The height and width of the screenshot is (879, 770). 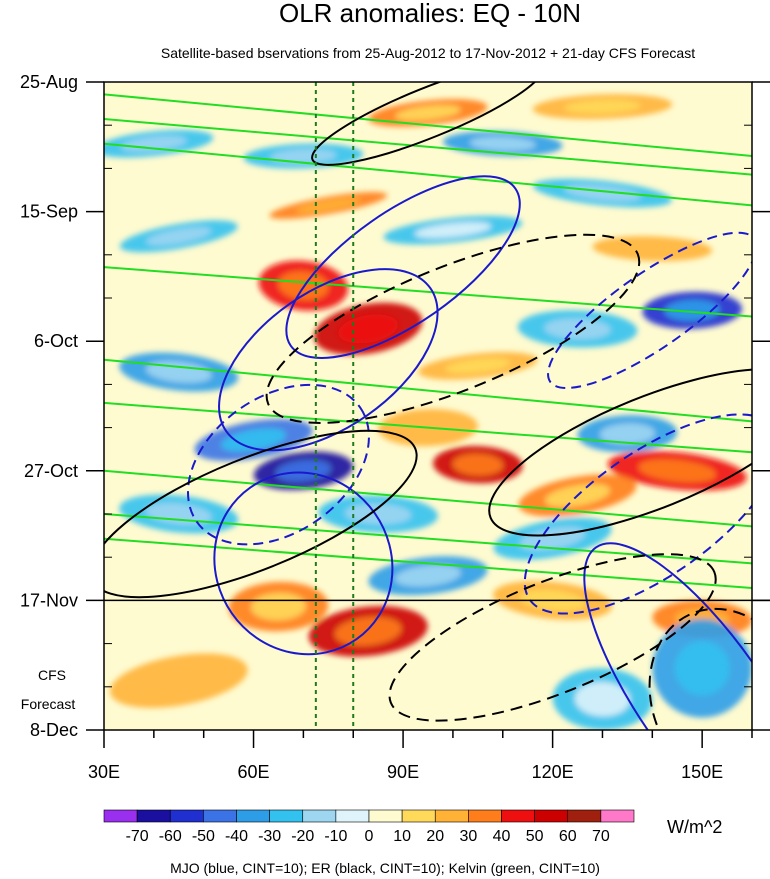 I want to click on forecast-label-line2: Forecast, so click(x=48, y=704).